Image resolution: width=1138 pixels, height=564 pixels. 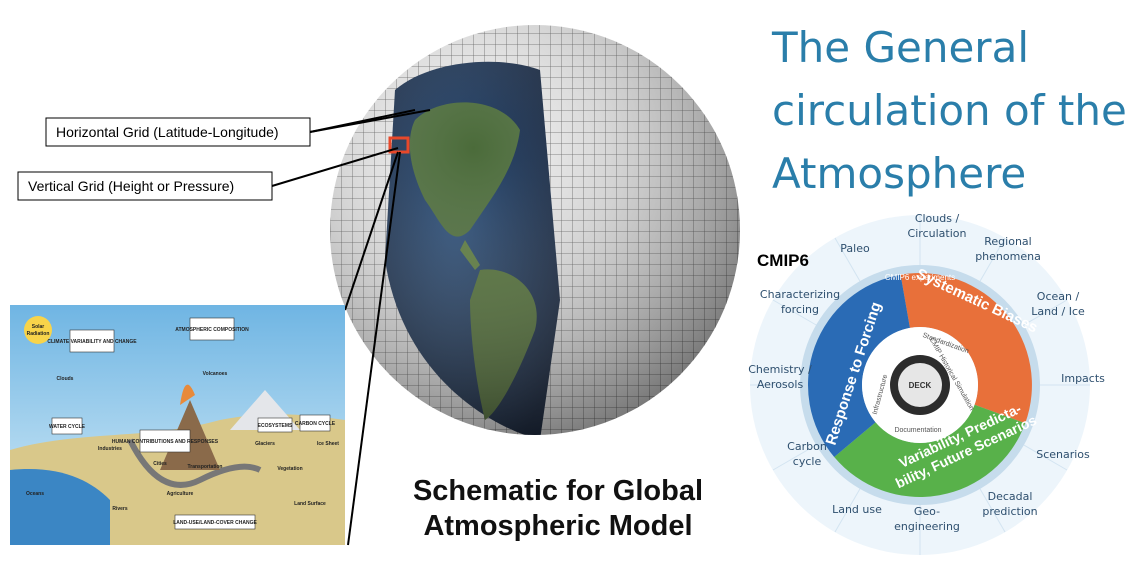 What do you see at coordinates (1083, 378) in the screenshot?
I see `theme-label: Impacts` at bounding box center [1083, 378].